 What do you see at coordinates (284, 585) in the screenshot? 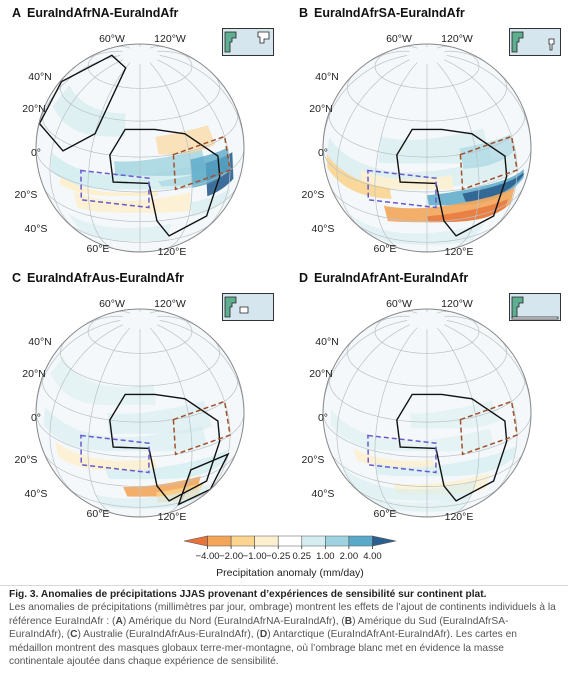
I see `caption-divider` at bounding box center [284, 585].